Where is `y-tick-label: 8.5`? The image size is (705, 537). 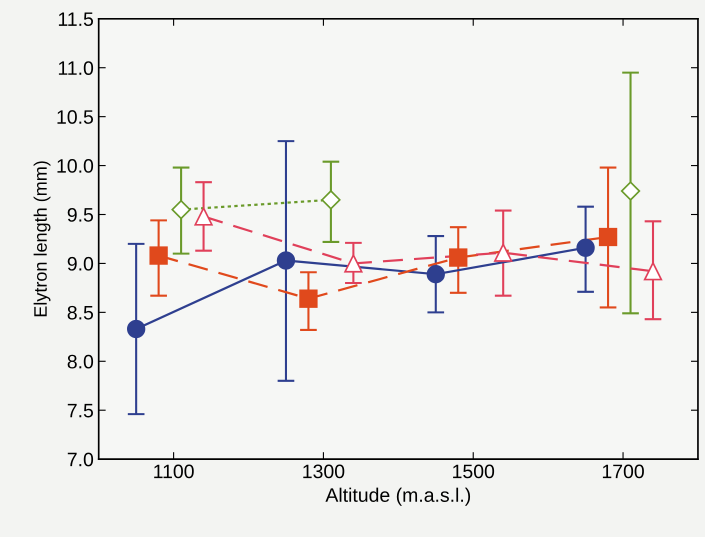 y-tick-label: 8.5 is located at coordinates (81, 313).